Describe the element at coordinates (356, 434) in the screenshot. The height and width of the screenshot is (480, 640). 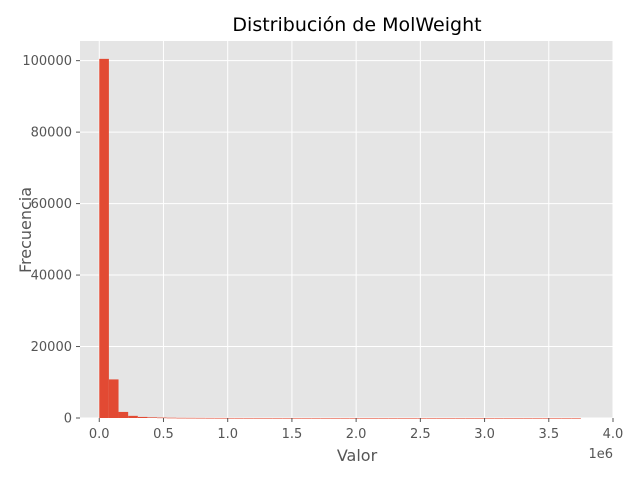
I see `x-tick-label: 2.0` at that location.